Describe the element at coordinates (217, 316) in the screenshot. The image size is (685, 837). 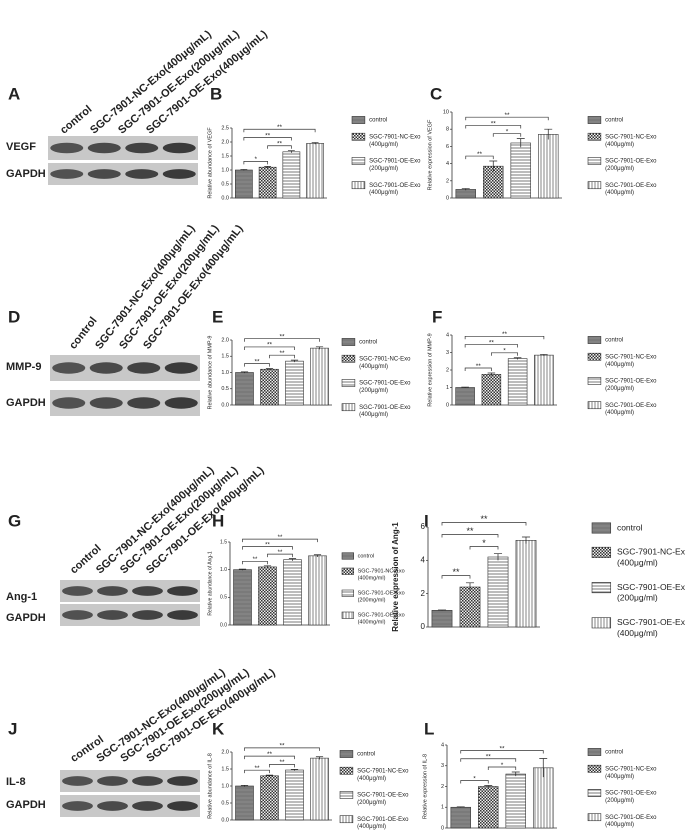
I see `panel-letter: E` at that location.